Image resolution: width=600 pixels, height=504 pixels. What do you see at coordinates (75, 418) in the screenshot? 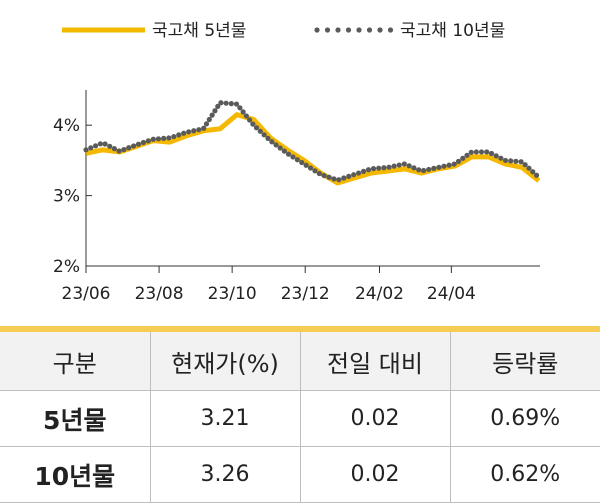
I see `row-label: 5년물` at bounding box center [75, 418].